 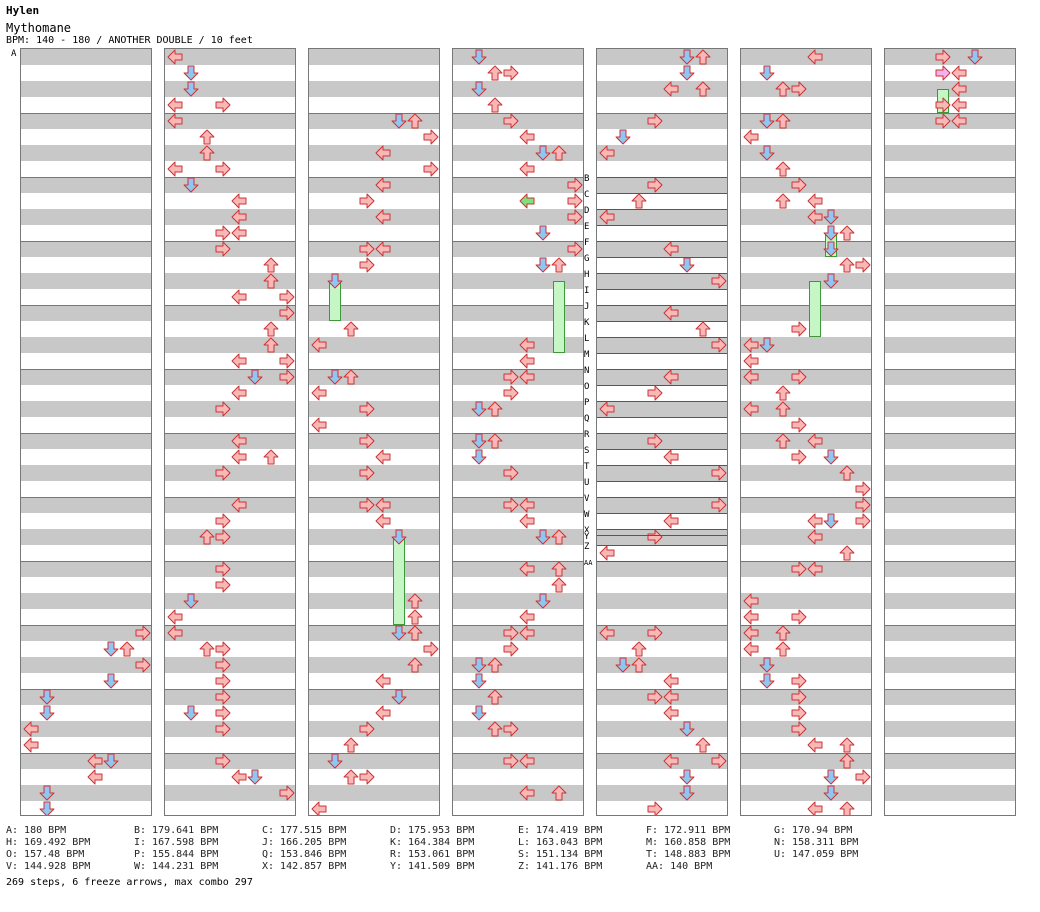 What do you see at coordinates (304, 866) in the screenshot?
I see `bpm-legend-entry: X: 142.857 BPM` at bounding box center [304, 866].